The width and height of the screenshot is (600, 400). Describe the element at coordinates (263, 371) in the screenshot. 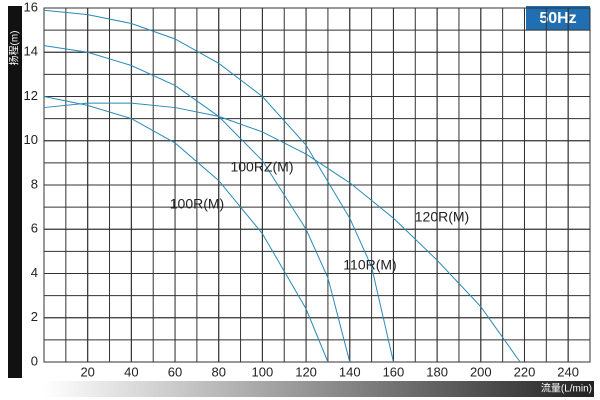

I see `x-tick-label: 100` at that location.